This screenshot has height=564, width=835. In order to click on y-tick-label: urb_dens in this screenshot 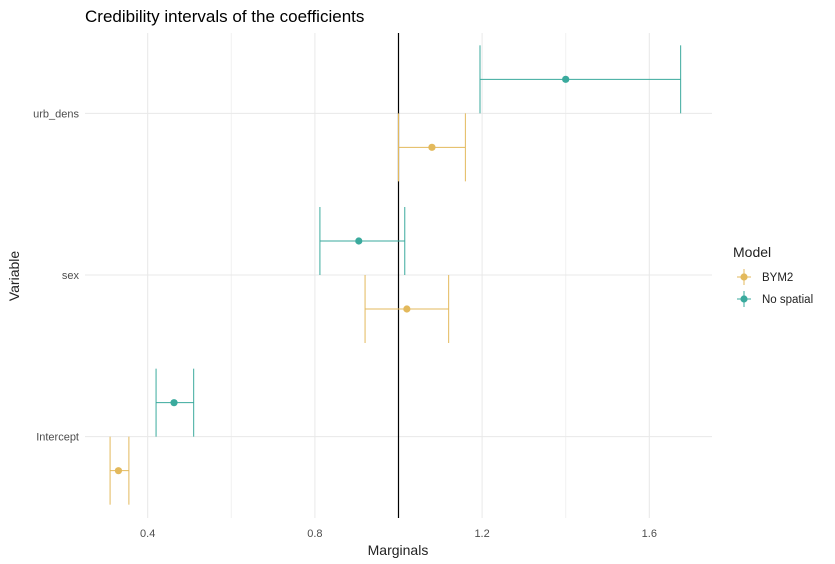, I will do `click(56, 114)`.